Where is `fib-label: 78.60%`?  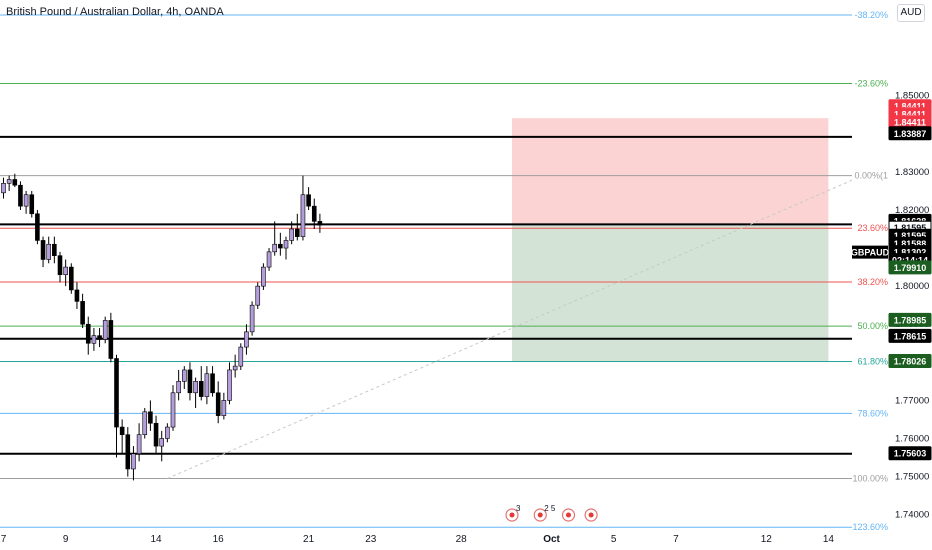
fib-label: 78.60% is located at coordinates (872, 413).